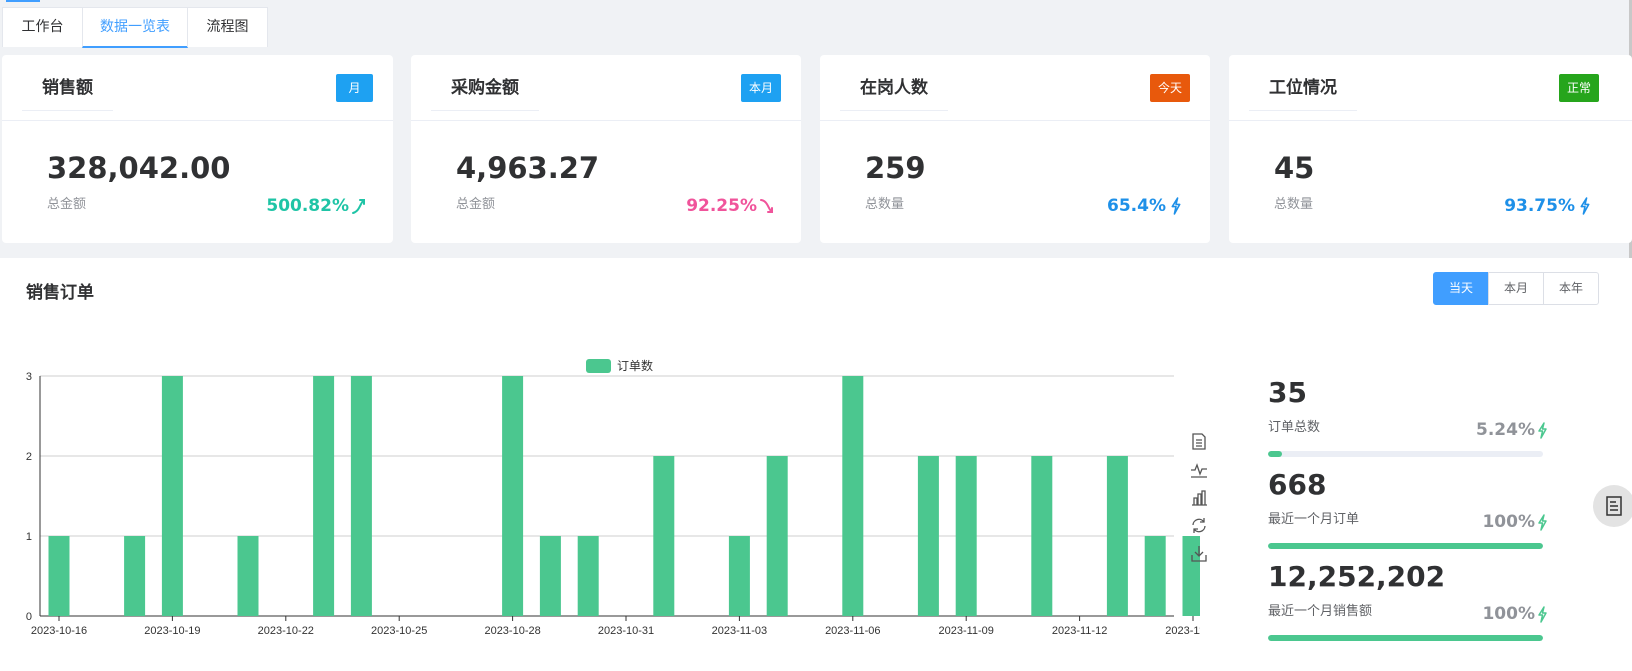 The width and height of the screenshot is (1632, 671). Describe the element at coordinates (606, 88) in the screenshot. I see `card-header: 采购金额 本月` at that location.